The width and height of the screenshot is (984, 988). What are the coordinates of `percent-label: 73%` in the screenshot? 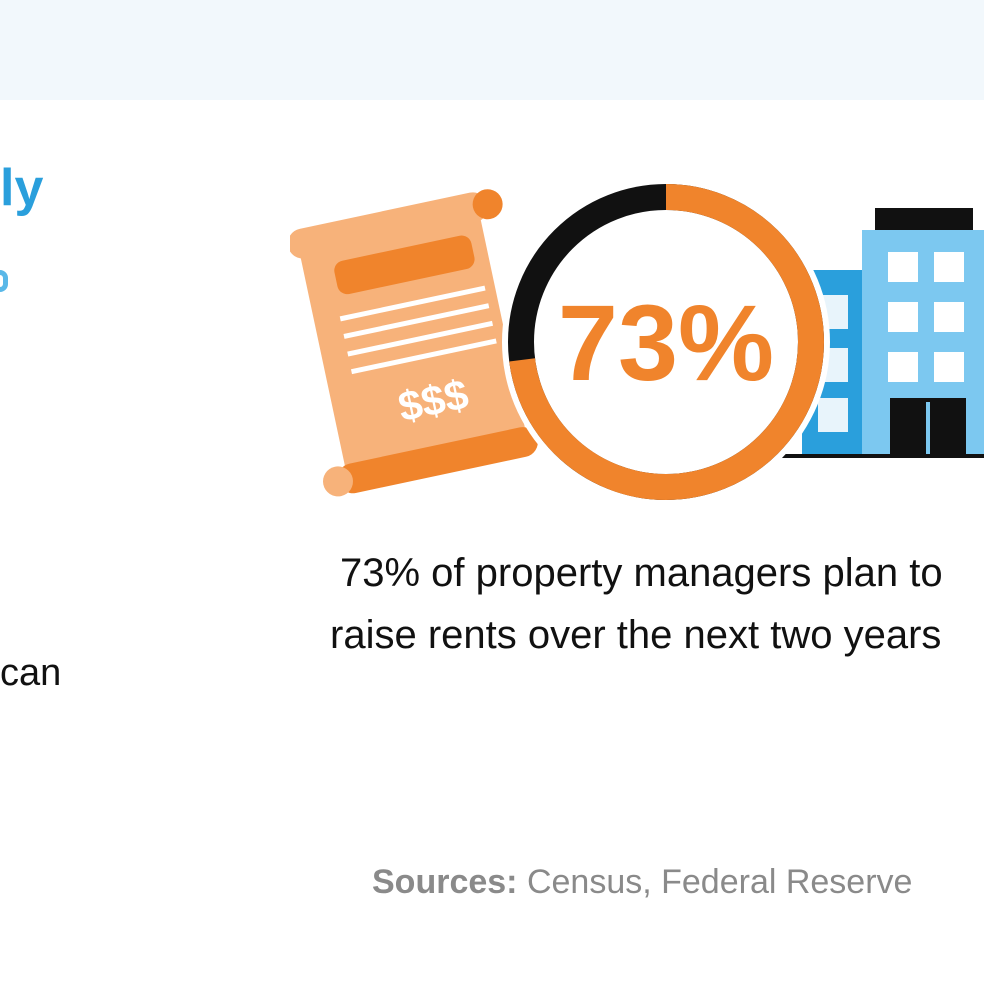 It's located at (666, 342).